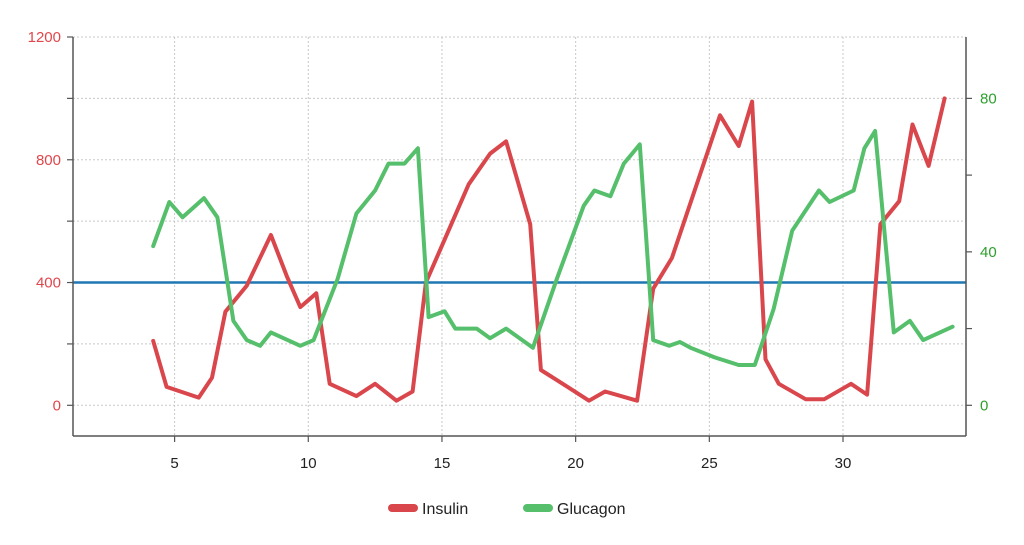  What do you see at coordinates (442, 463) in the screenshot?
I see `x-tick-label: 15` at bounding box center [442, 463].